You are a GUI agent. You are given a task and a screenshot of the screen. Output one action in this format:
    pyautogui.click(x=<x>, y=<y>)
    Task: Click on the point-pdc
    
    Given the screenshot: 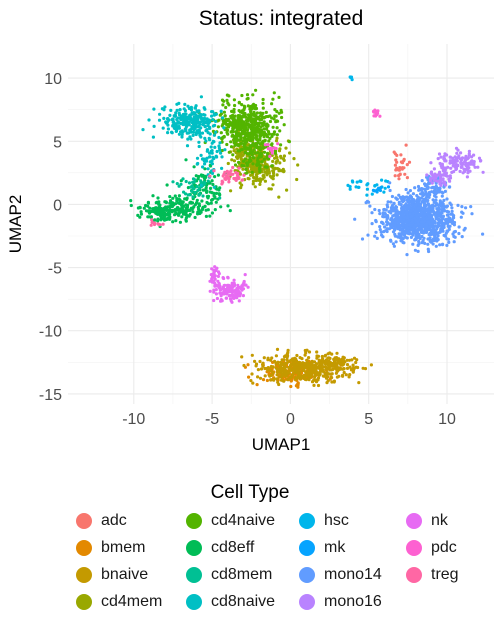 What is the action you would take?
    pyautogui.click(x=272, y=151)
    